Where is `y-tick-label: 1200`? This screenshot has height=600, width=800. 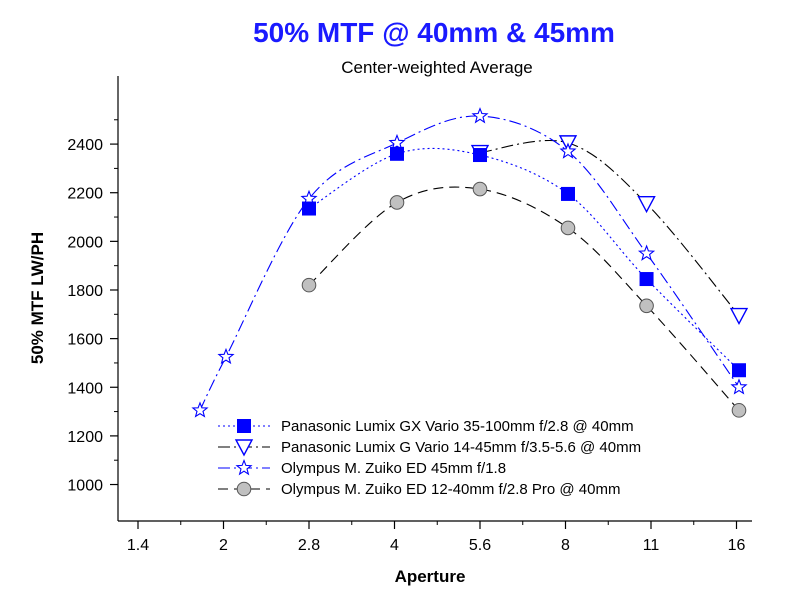
y-tick-label: 1200 is located at coordinates (85, 437).